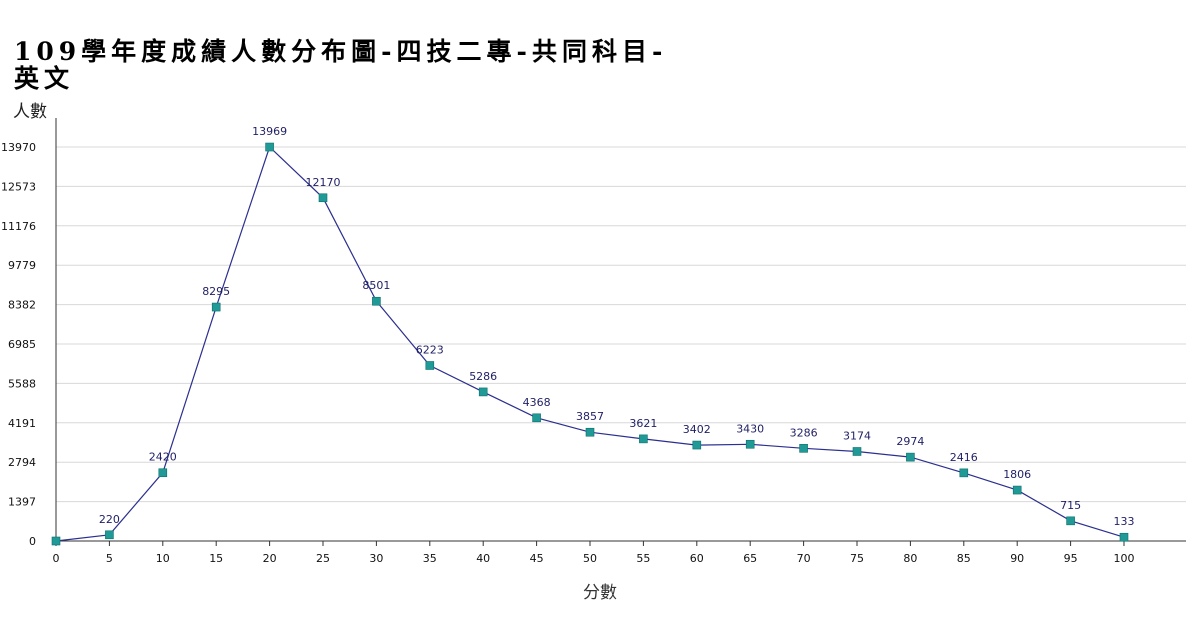 This screenshot has height=630, width=1200. Describe the element at coordinates (600, 593) in the screenshot. I see `x-axis-label: 分數` at that location.